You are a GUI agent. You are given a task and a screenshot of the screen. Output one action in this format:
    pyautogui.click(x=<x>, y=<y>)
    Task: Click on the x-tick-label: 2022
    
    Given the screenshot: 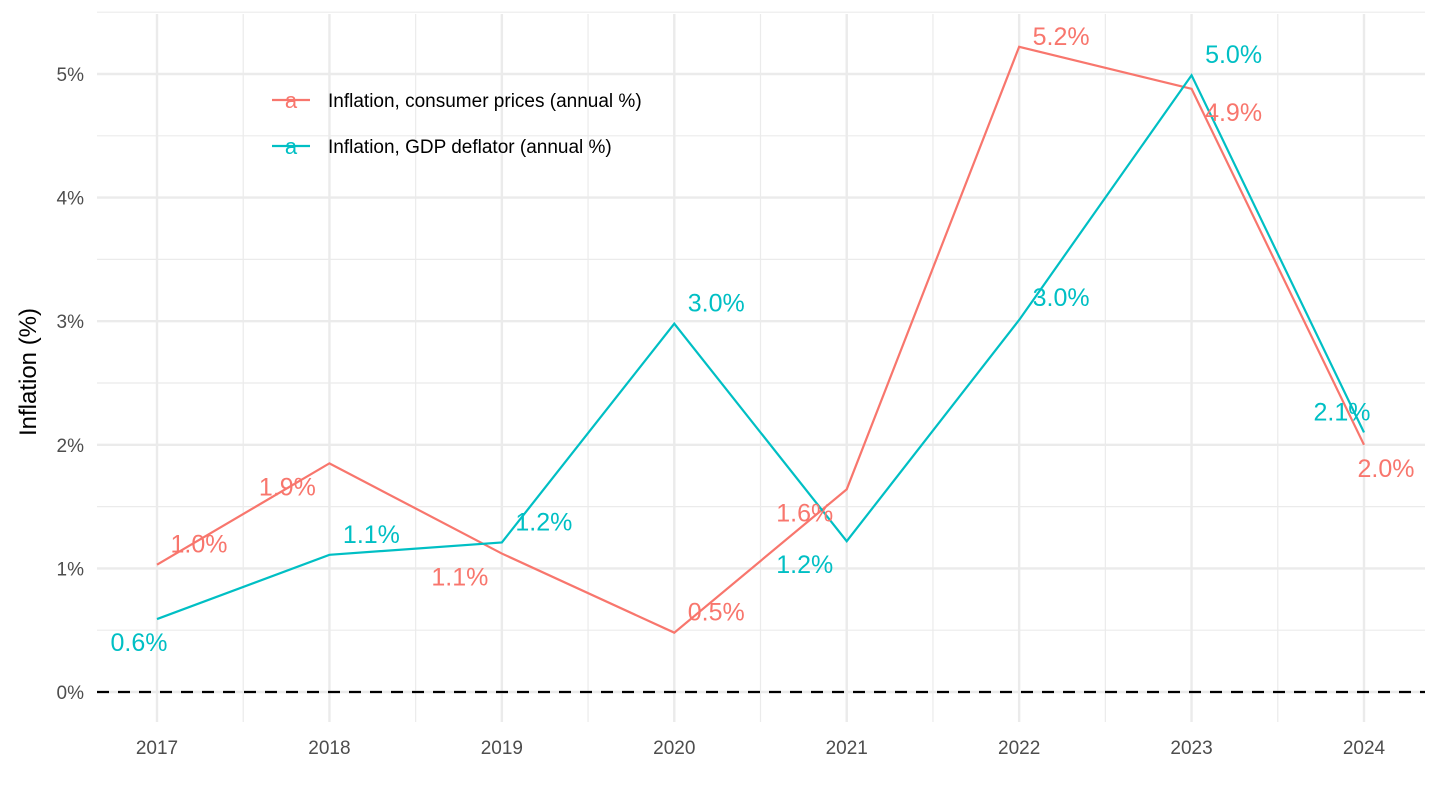 What is the action you would take?
    pyautogui.click(x=1019, y=748)
    